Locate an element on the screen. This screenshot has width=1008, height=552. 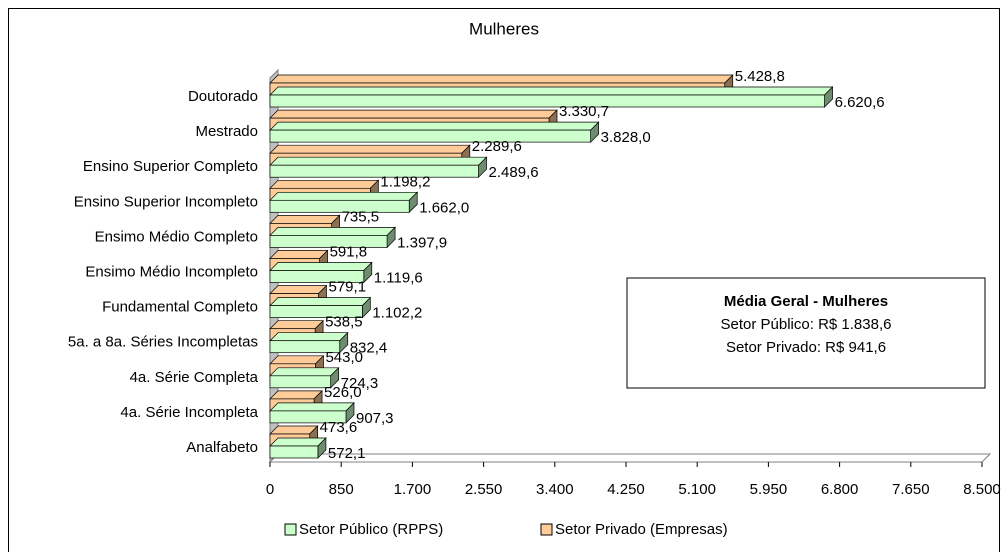
x-tick-label: 5.100 is located at coordinates (697, 489).